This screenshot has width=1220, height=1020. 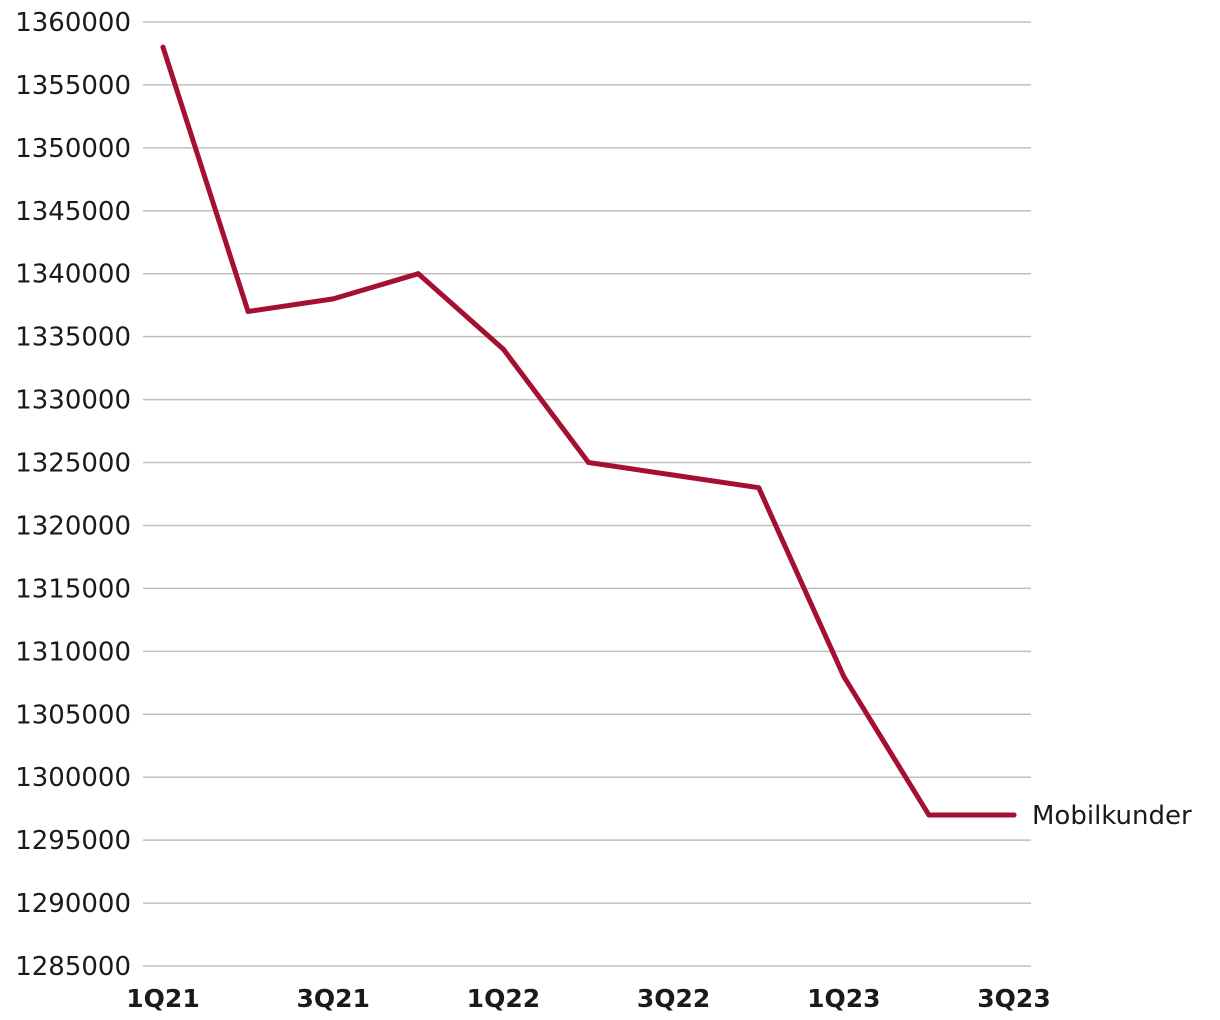 What do you see at coordinates (673, 998) in the screenshot?
I see `x-tick-label: 3Q22` at bounding box center [673, 998].